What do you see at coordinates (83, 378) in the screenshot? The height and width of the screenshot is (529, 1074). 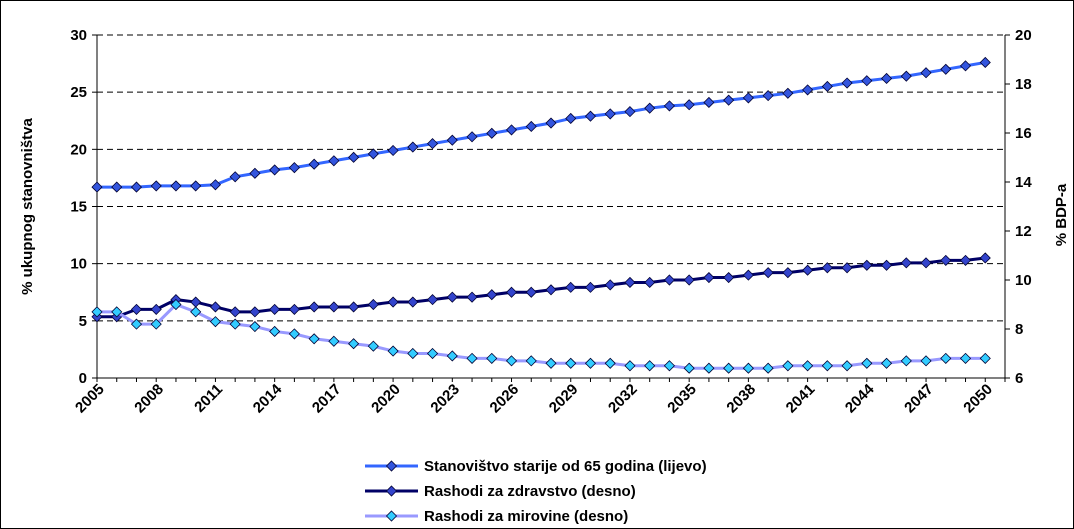 I see `y-tick-label: 0` at bounding box center [83, 378].